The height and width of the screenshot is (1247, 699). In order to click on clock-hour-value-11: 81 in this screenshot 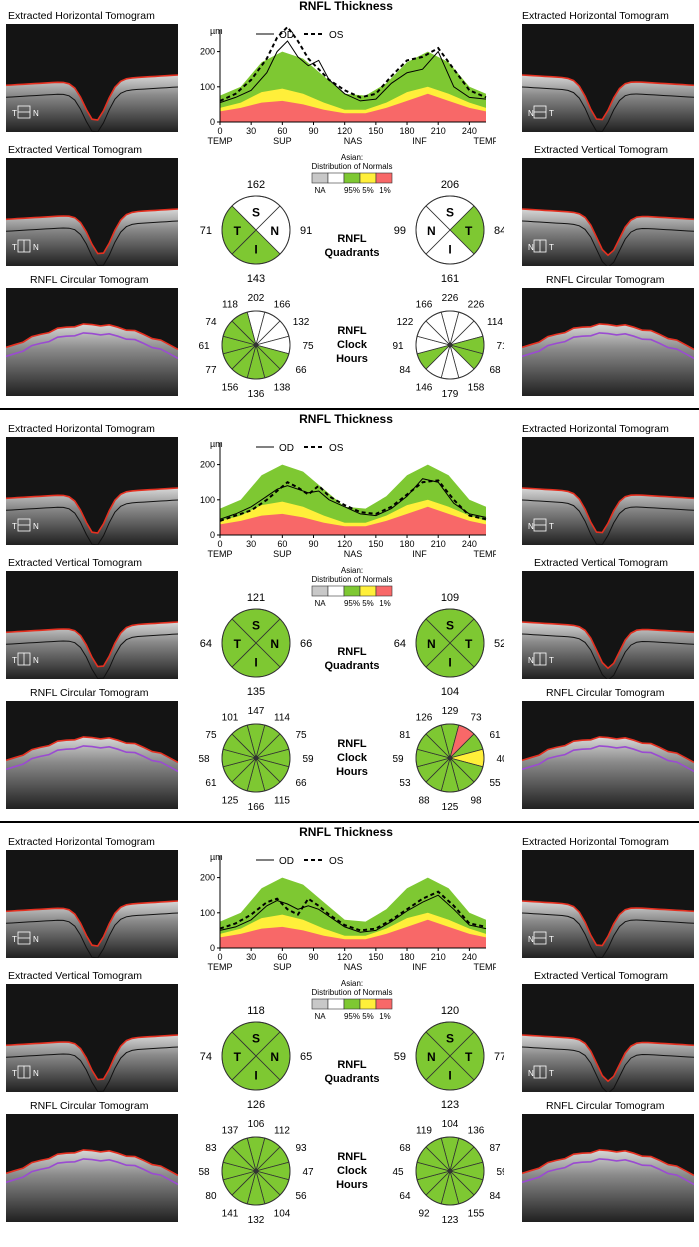, I will do `click(405, 735)`.